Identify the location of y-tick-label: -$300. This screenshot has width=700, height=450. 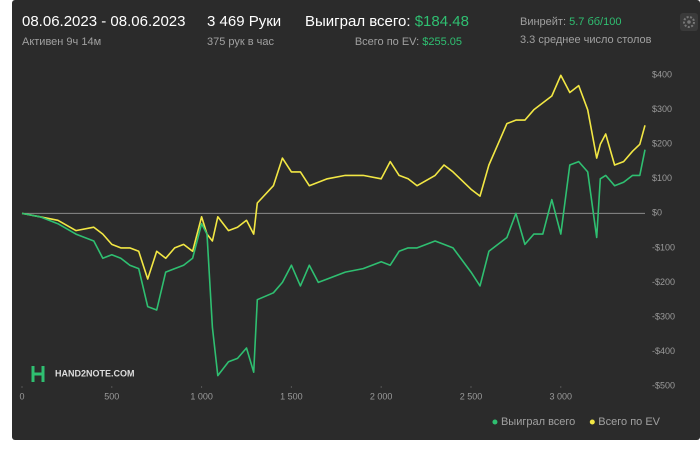
(663, 316).